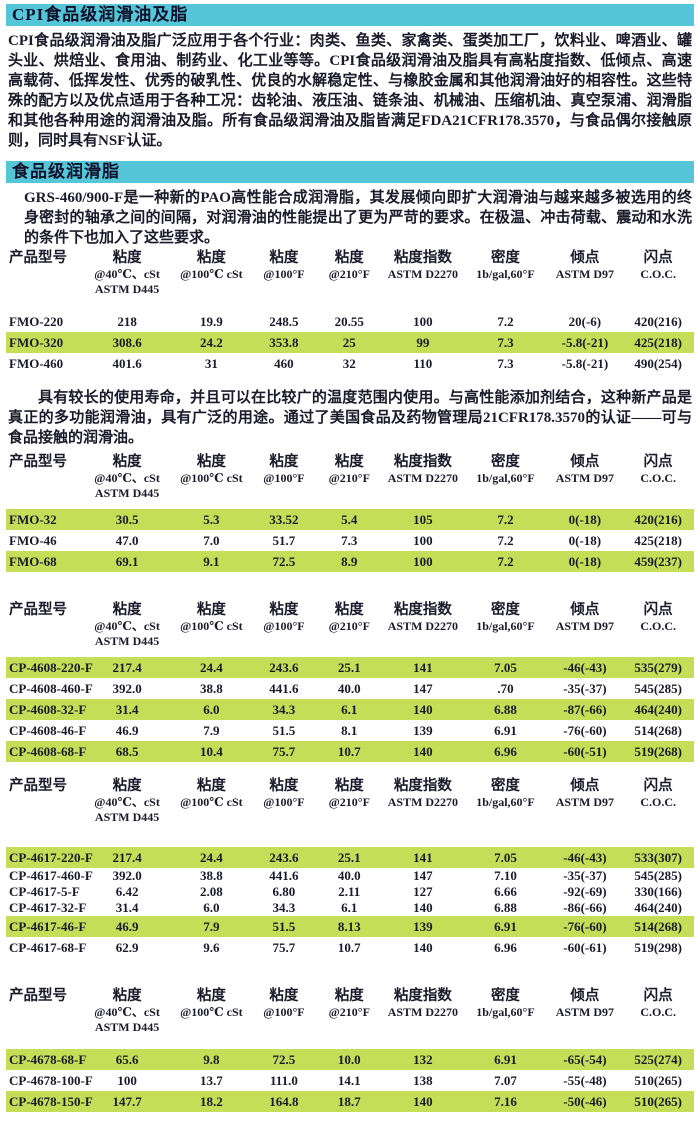 This screenshot has height=1134, width=700. What do you see at coordinates (585, 1080) in the screenshot?
I see `table-cell: -55(-48)` at bounding box center [585, 1080].